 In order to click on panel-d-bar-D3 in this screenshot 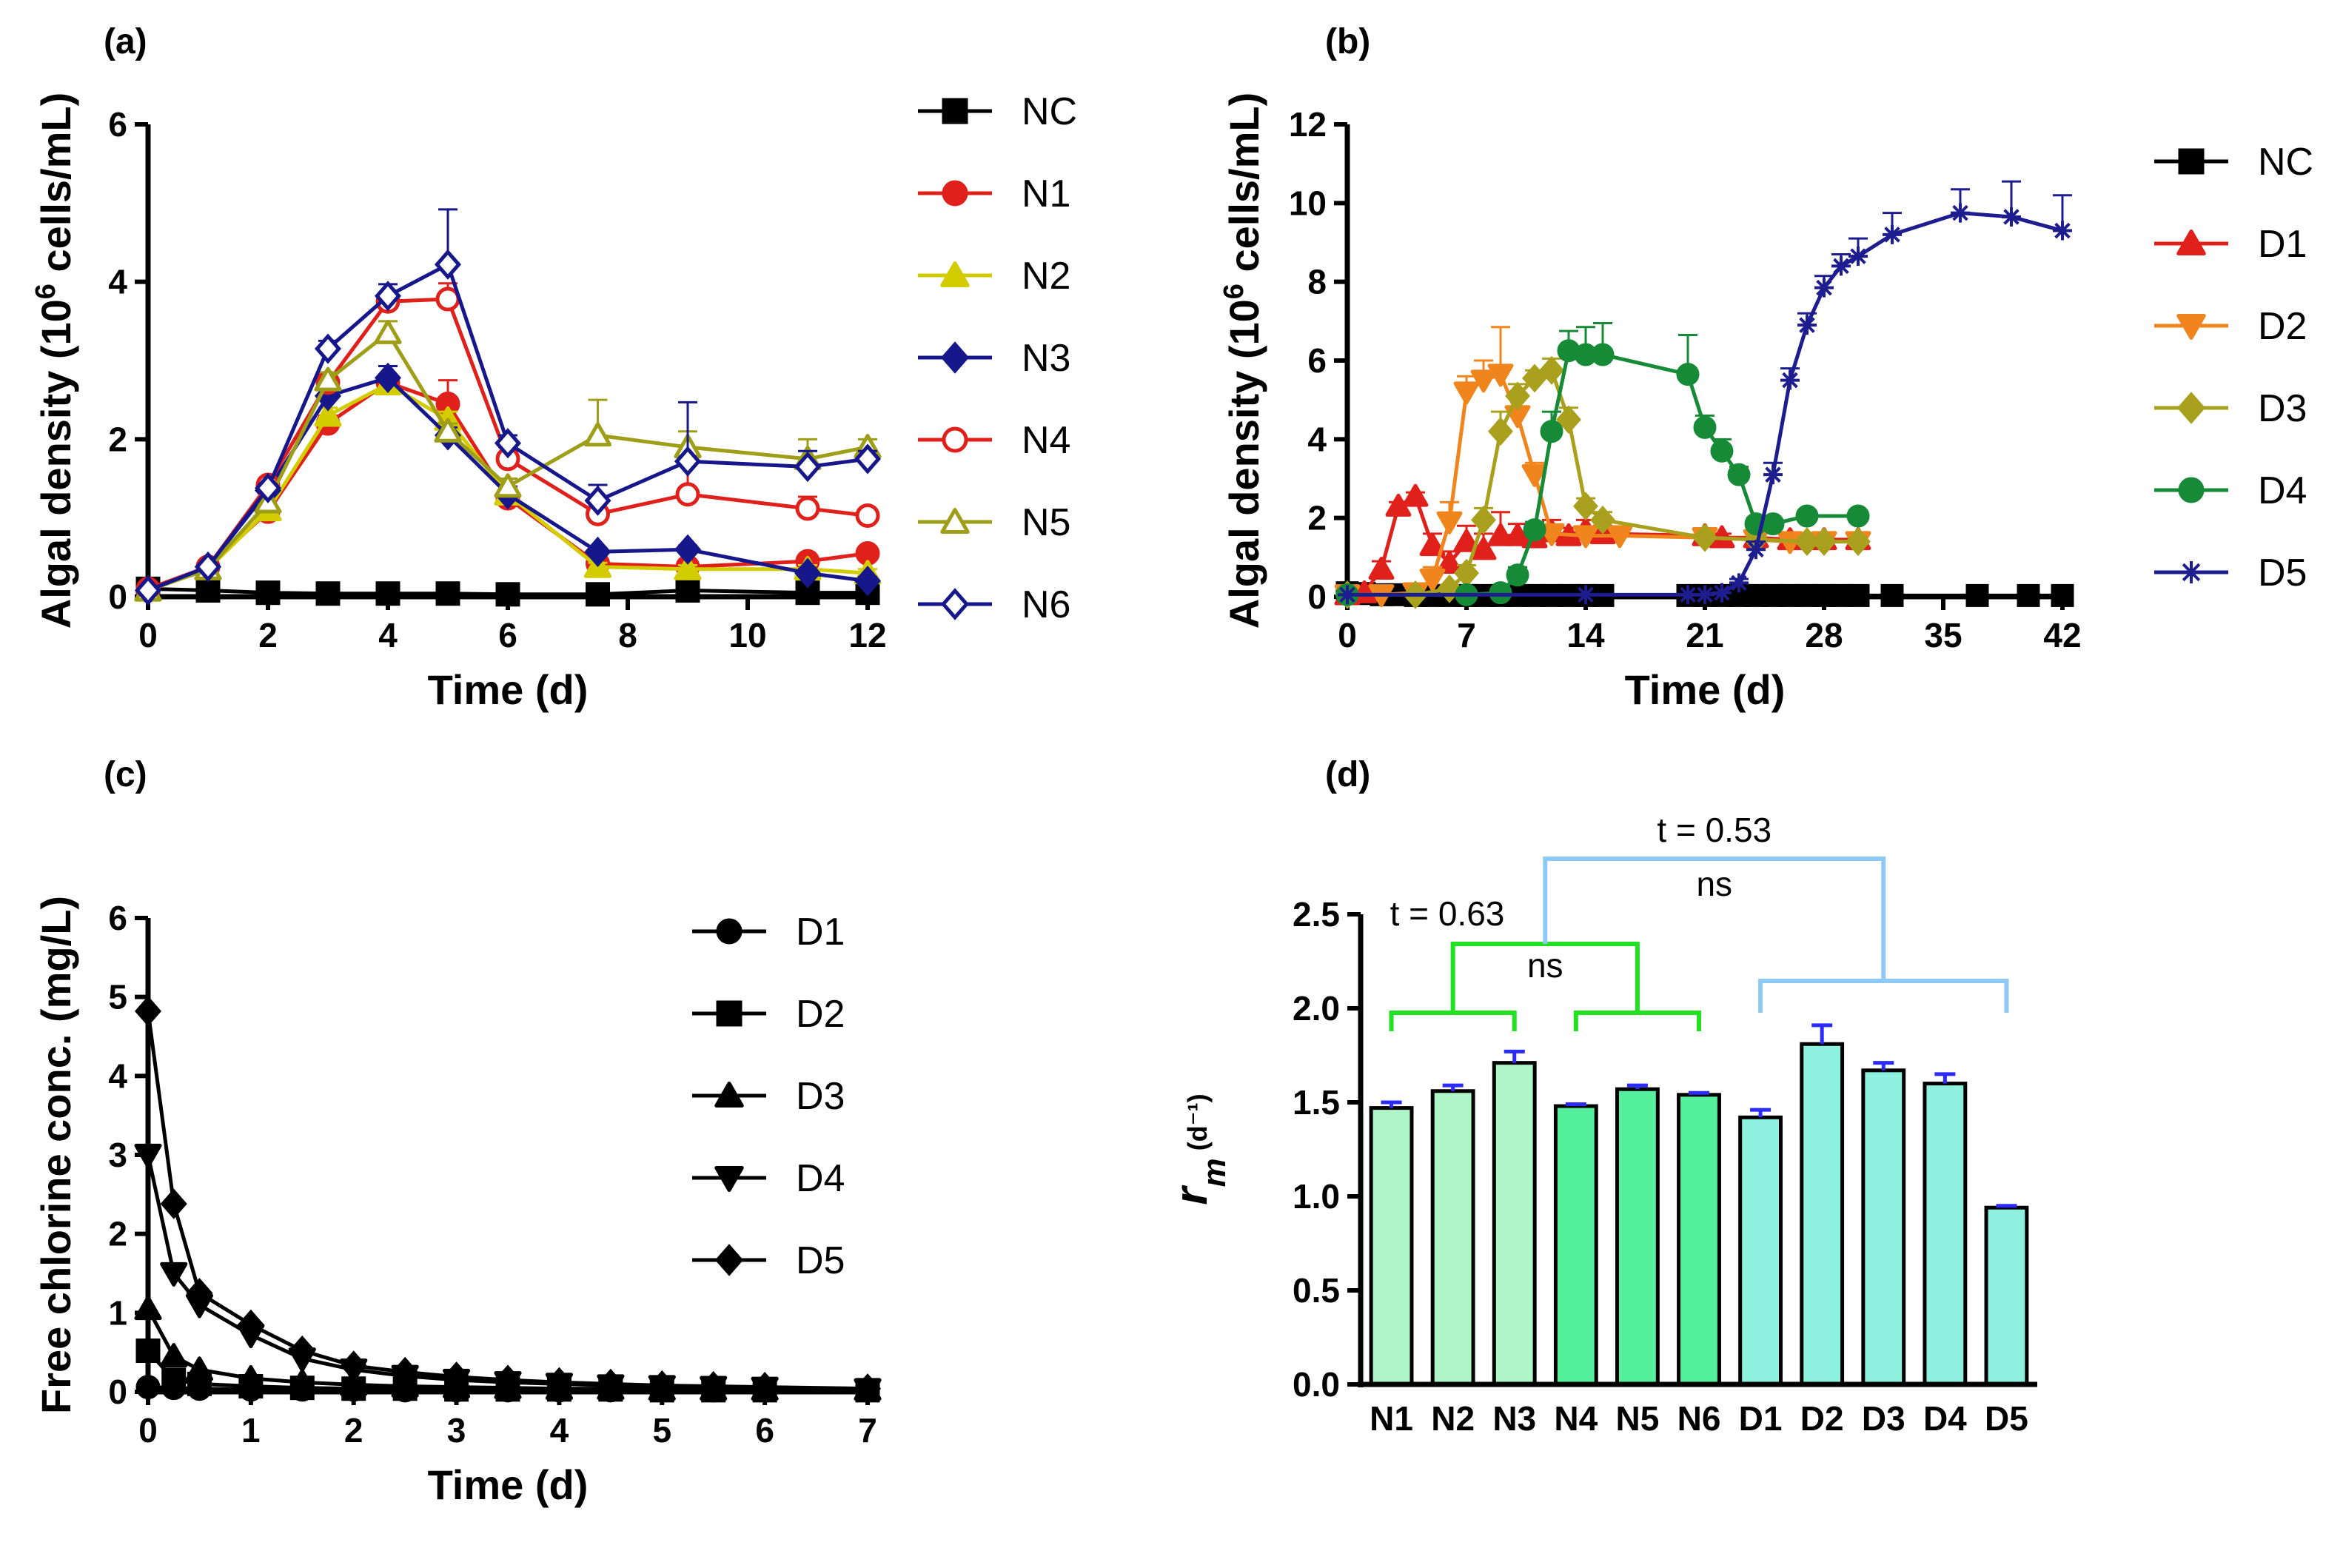, I will do `click(1883, 1227)`.